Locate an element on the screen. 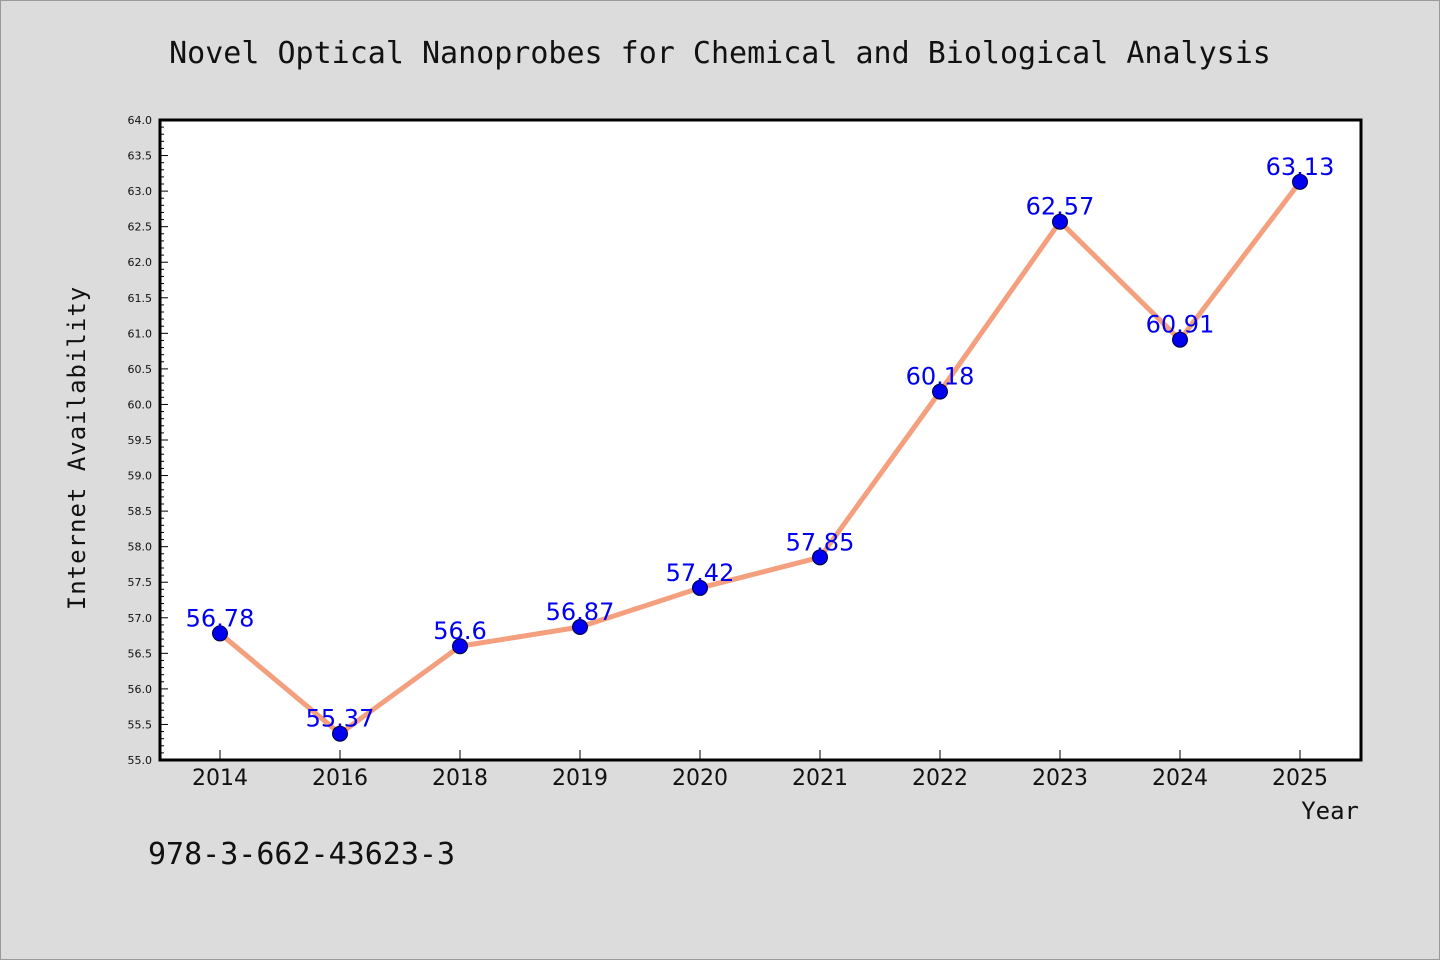 The image size is (1440, 960). y-tick-label: 56.5 is located at coordinates (140, 653).